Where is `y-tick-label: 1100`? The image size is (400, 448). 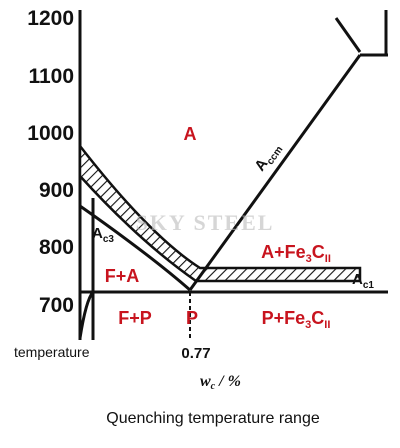
y-tick-label: 1100 is located at coordinates (51, 76).